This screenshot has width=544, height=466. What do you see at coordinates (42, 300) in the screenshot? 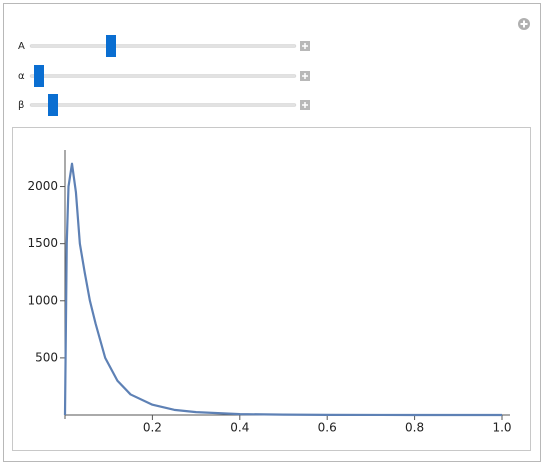
I see `y-tick-label: 1000` at bounding box center [42, 300].